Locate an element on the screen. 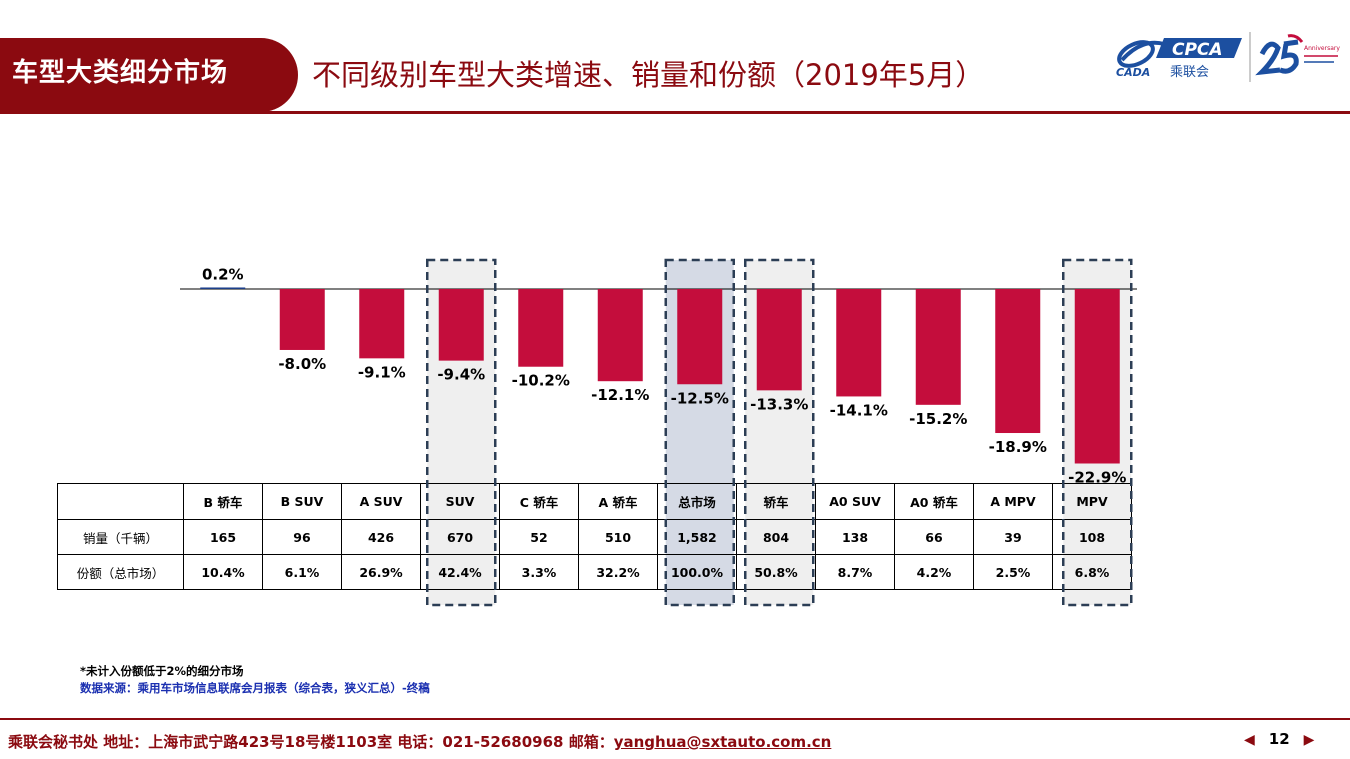 The height and width of the screenshot is (759, 1350). data-label: -9.1% is located at coordinates (382, 372).